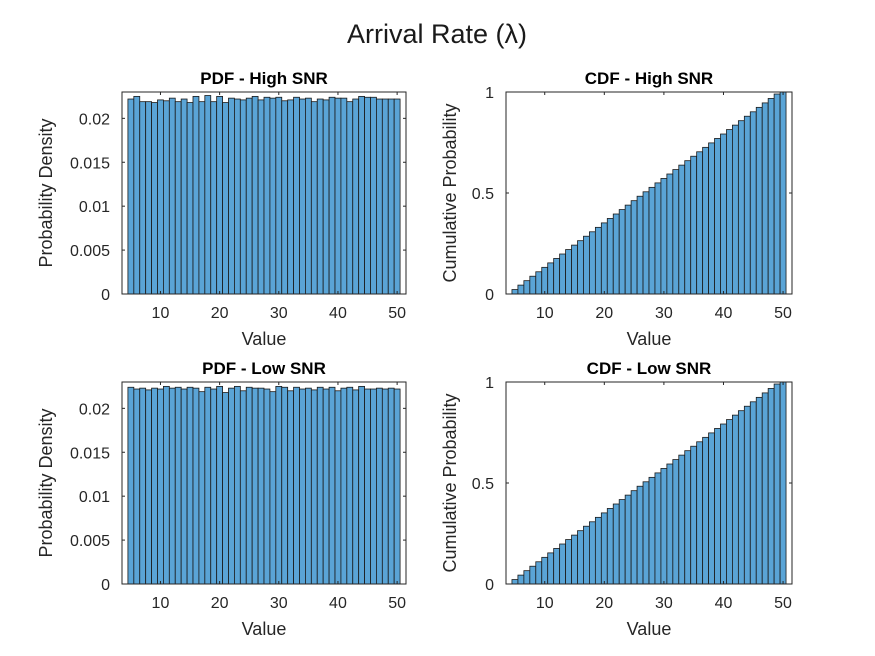  Describe the element at coordinates (279, 313) in the screenshot. I see `x-tick-label-pdf-high-30: 30` at that location.